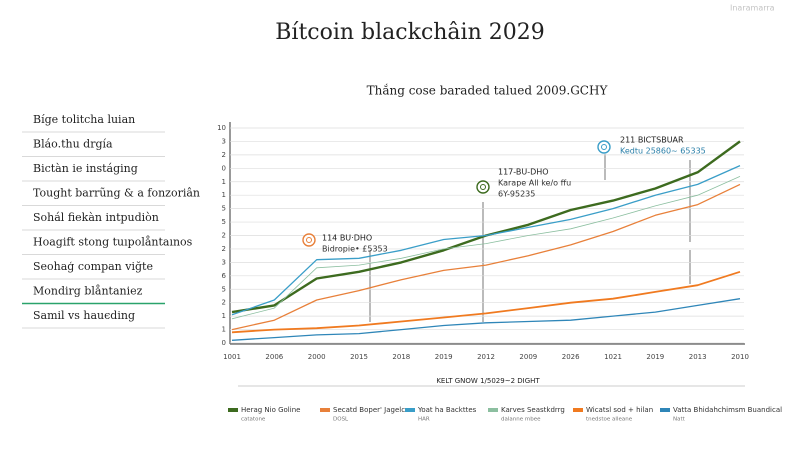 Image resolution: width=800 pixels, height=449 pixels. Describe the element at coordinates (488, 90) in the screenshot. I see `chart-subtitle: Thắng cose baraded talued 2009.GCHY` at that location.